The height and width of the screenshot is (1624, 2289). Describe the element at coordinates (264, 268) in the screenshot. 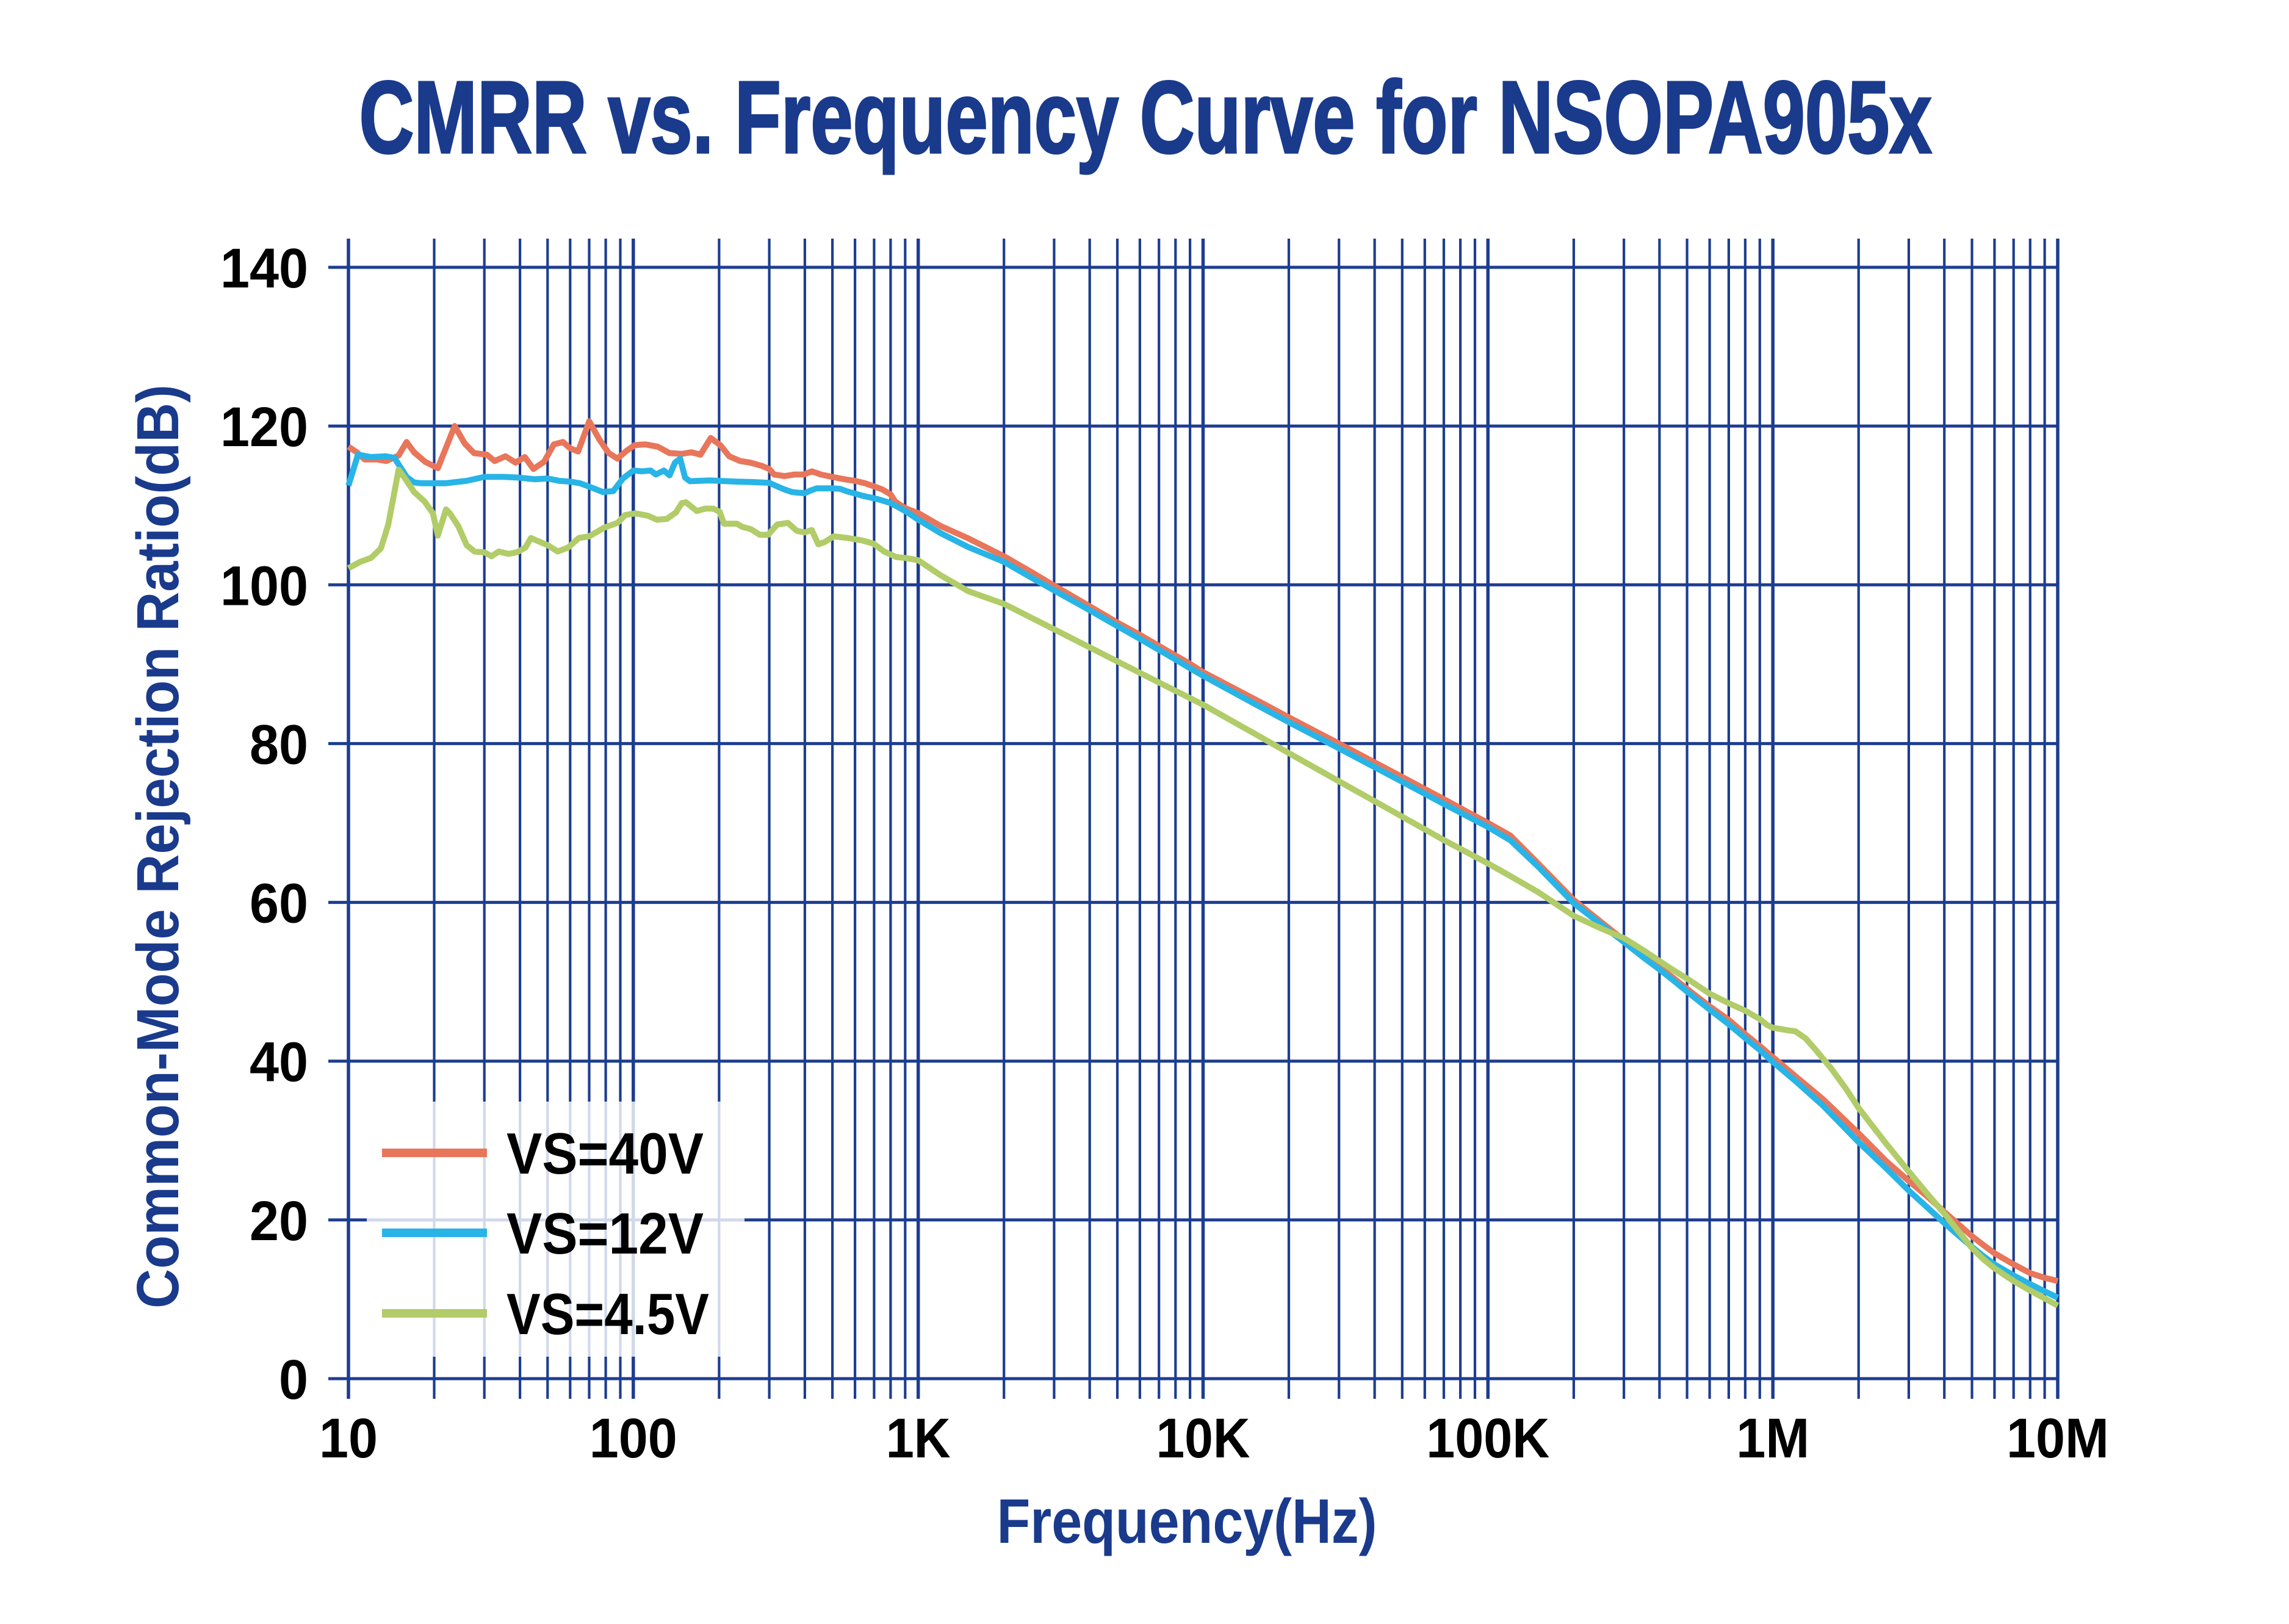

I see `svg-text: 140` at that location.